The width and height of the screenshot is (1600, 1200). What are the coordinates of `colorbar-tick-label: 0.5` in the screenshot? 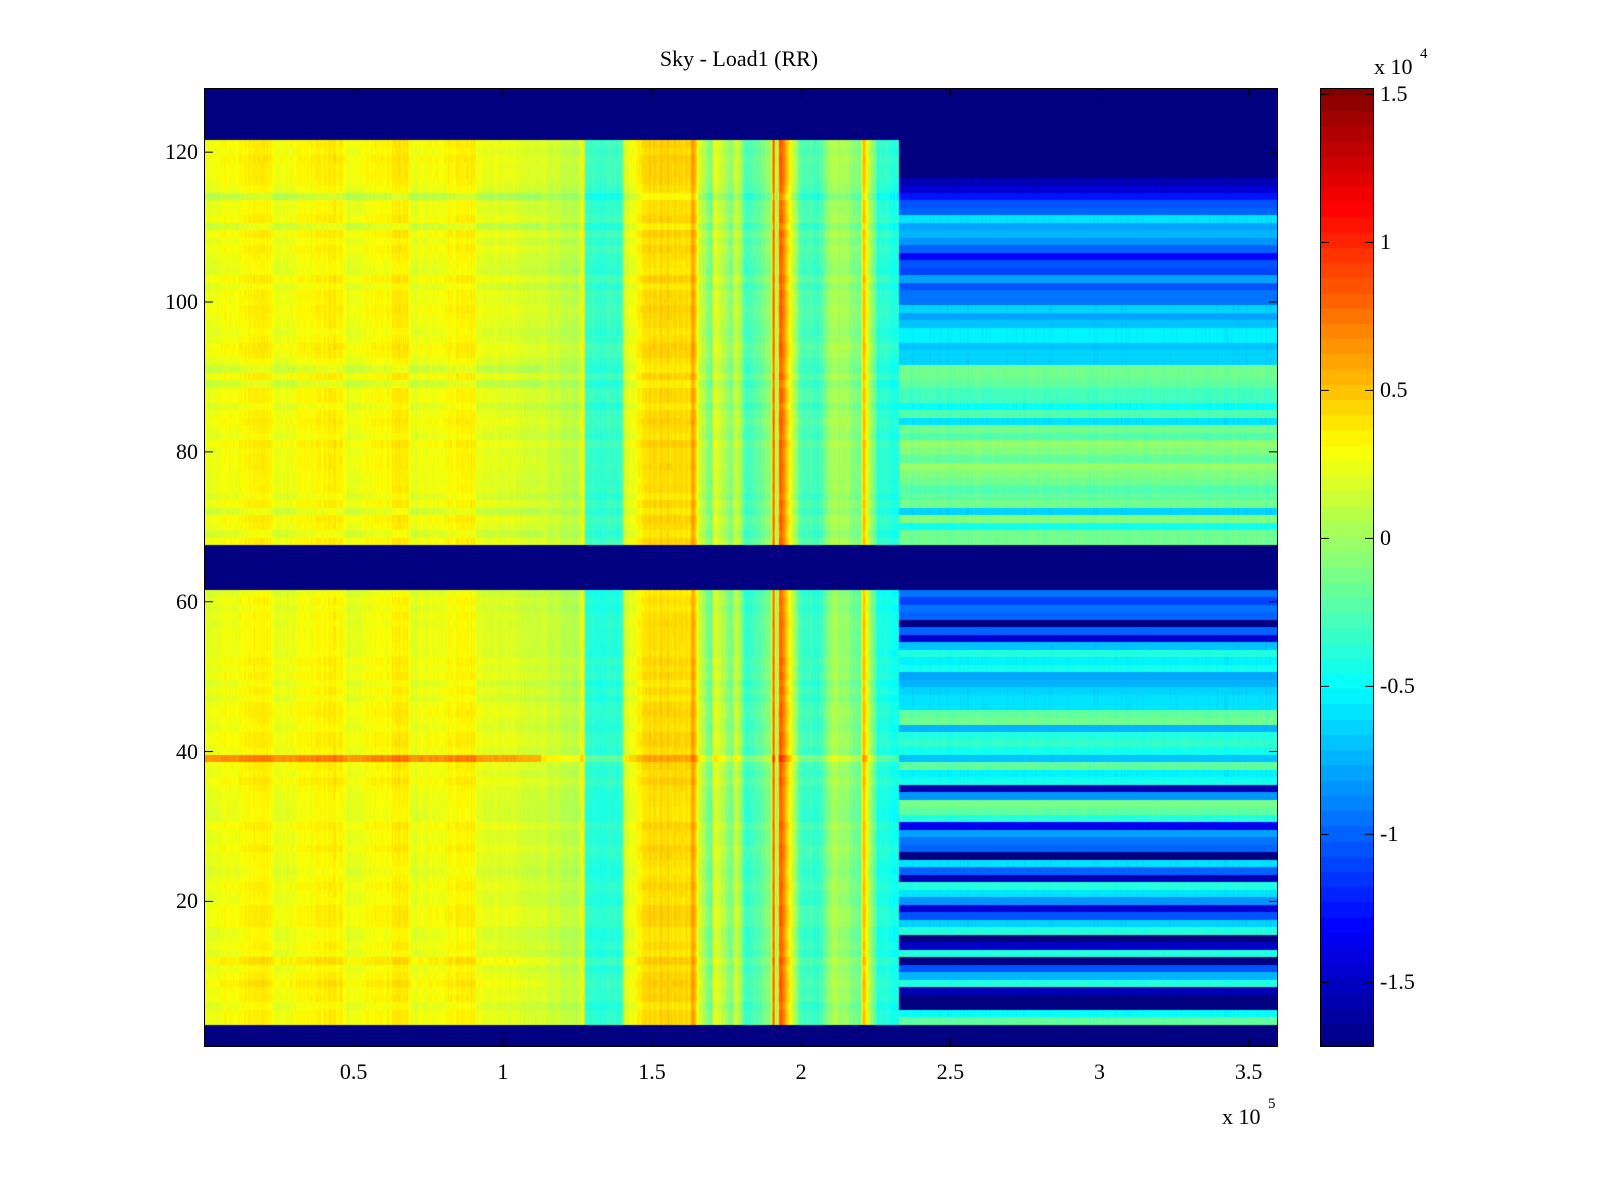 It's located at (1394, 390).